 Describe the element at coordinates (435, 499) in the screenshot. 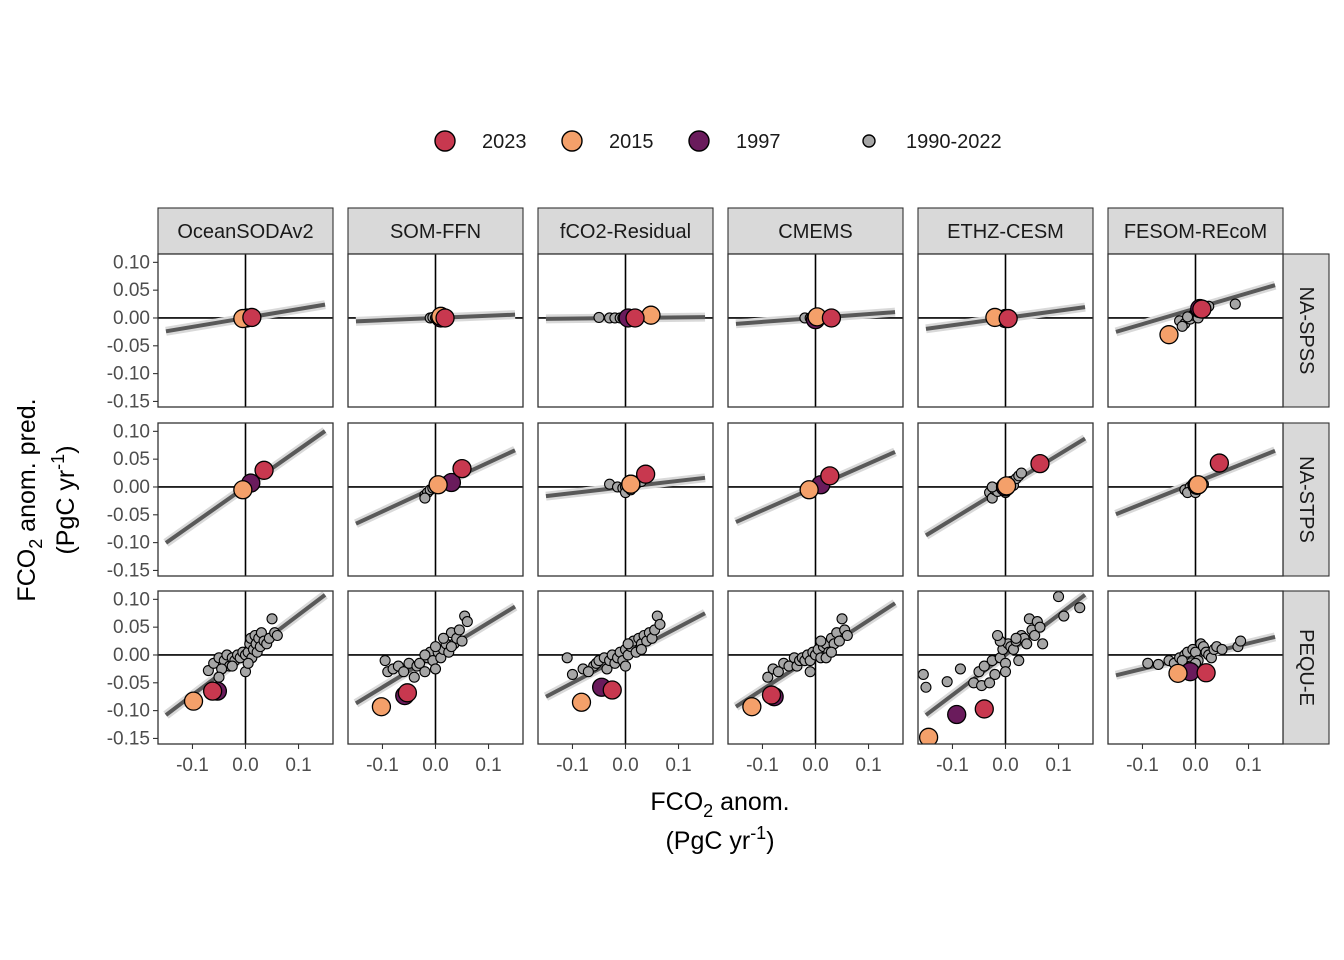

I see `panel-NA-STPS-SOM-FFN` at that location.